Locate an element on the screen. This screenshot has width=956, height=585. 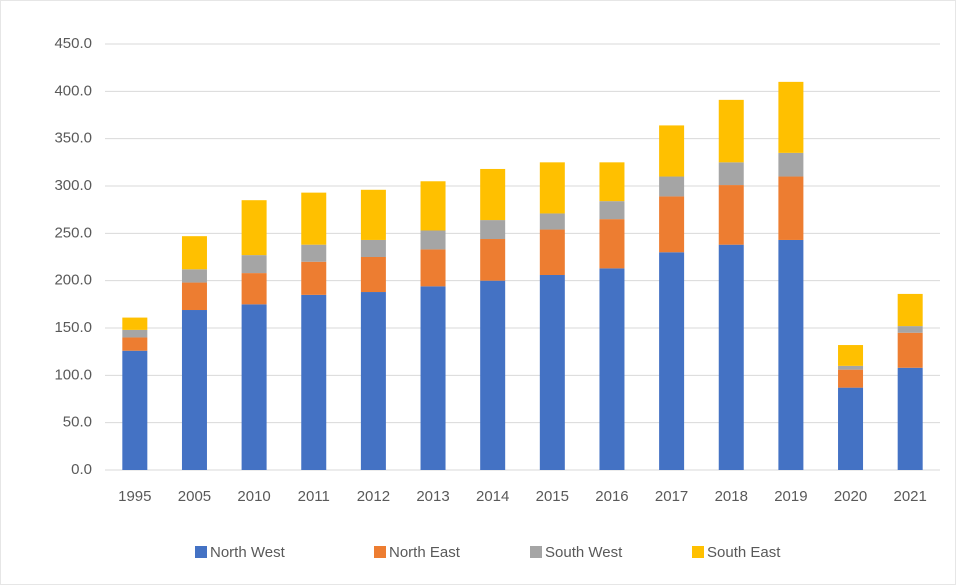
legend-label: North West is located at coordinates (248, 552).